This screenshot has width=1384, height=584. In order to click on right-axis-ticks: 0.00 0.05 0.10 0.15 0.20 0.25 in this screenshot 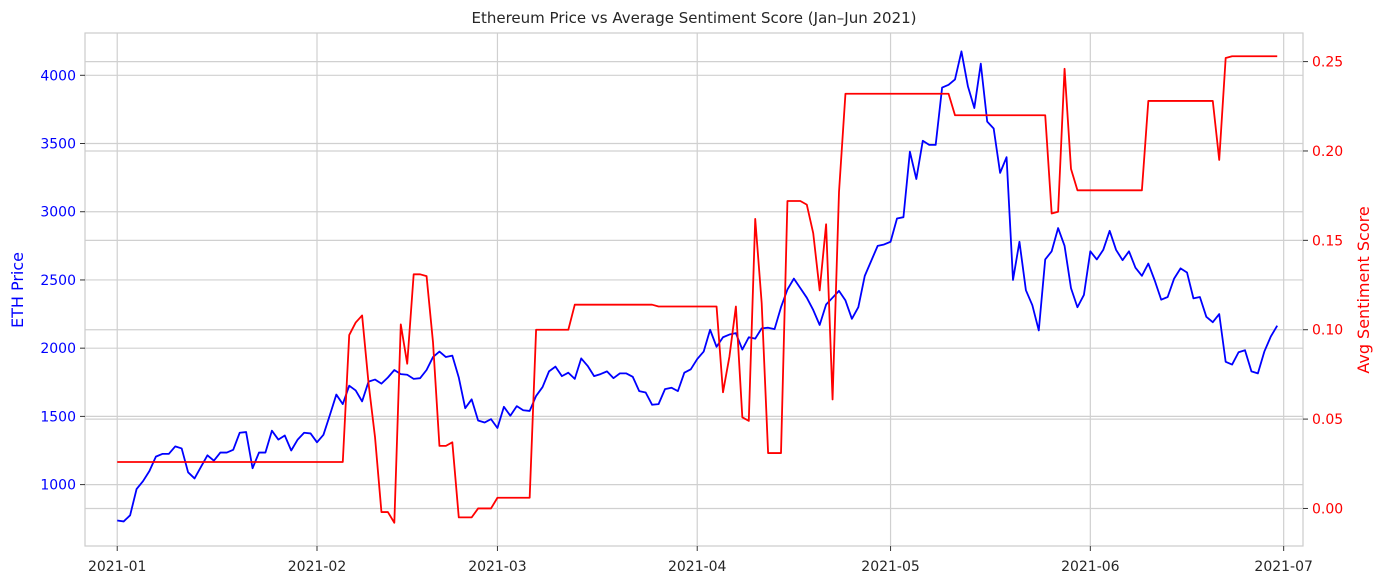, I will do `click(1323, 286)`.